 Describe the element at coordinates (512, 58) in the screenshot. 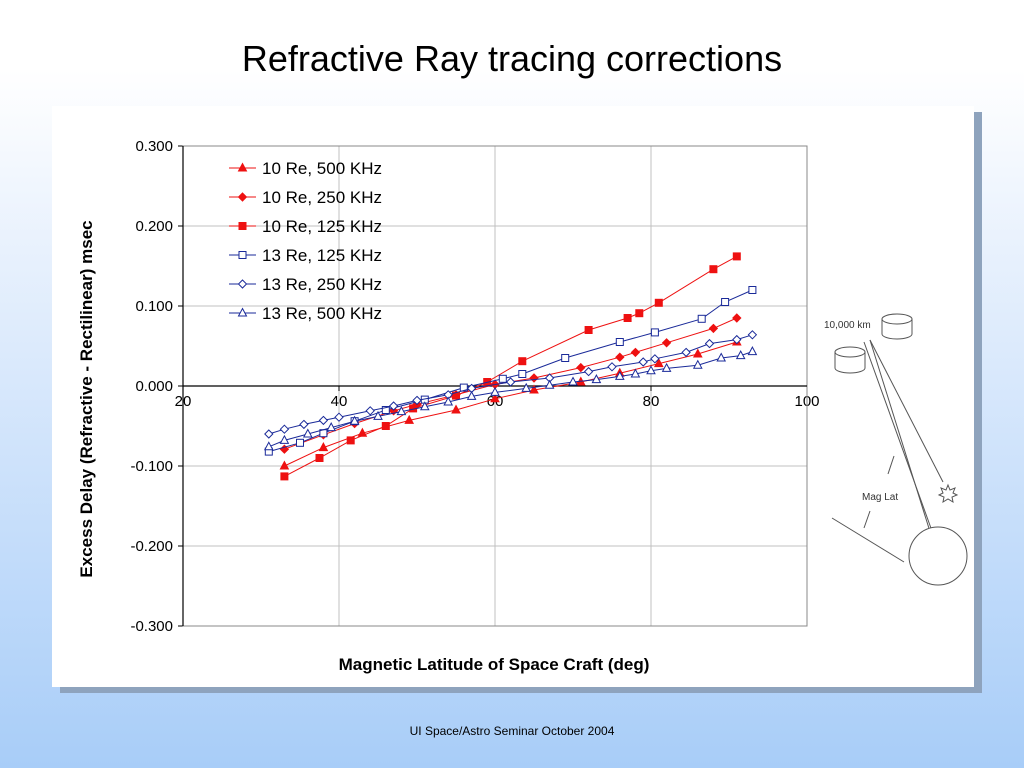

I see `slide-title: Refractive Ray tracing corrections` at that location.